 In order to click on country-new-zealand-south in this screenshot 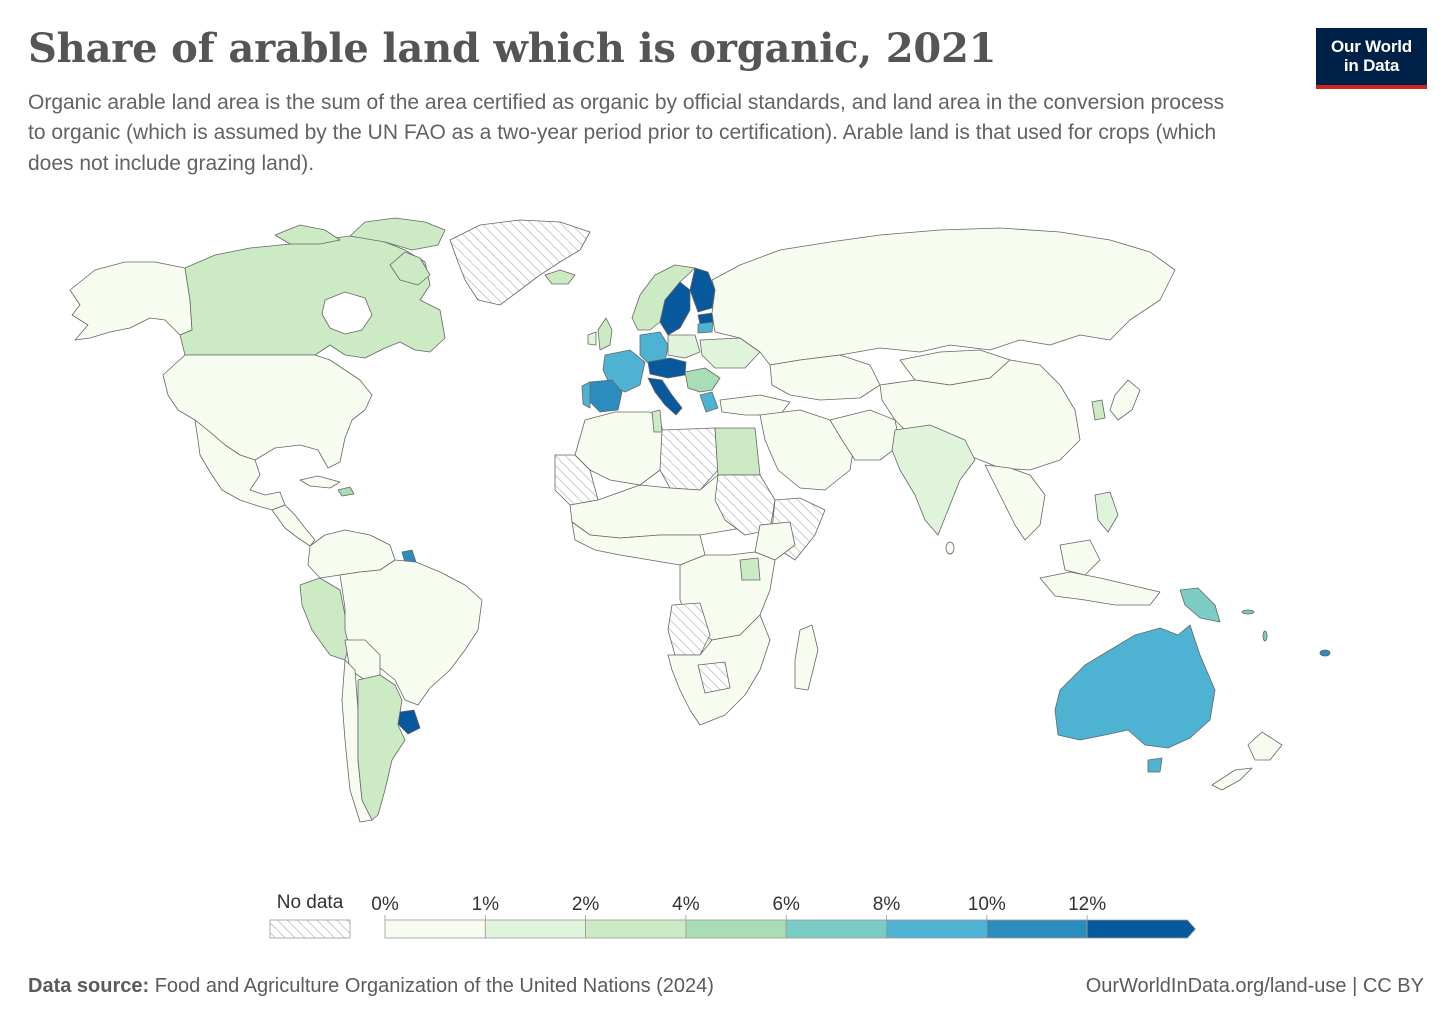, I will do `click(1232, 779)`.